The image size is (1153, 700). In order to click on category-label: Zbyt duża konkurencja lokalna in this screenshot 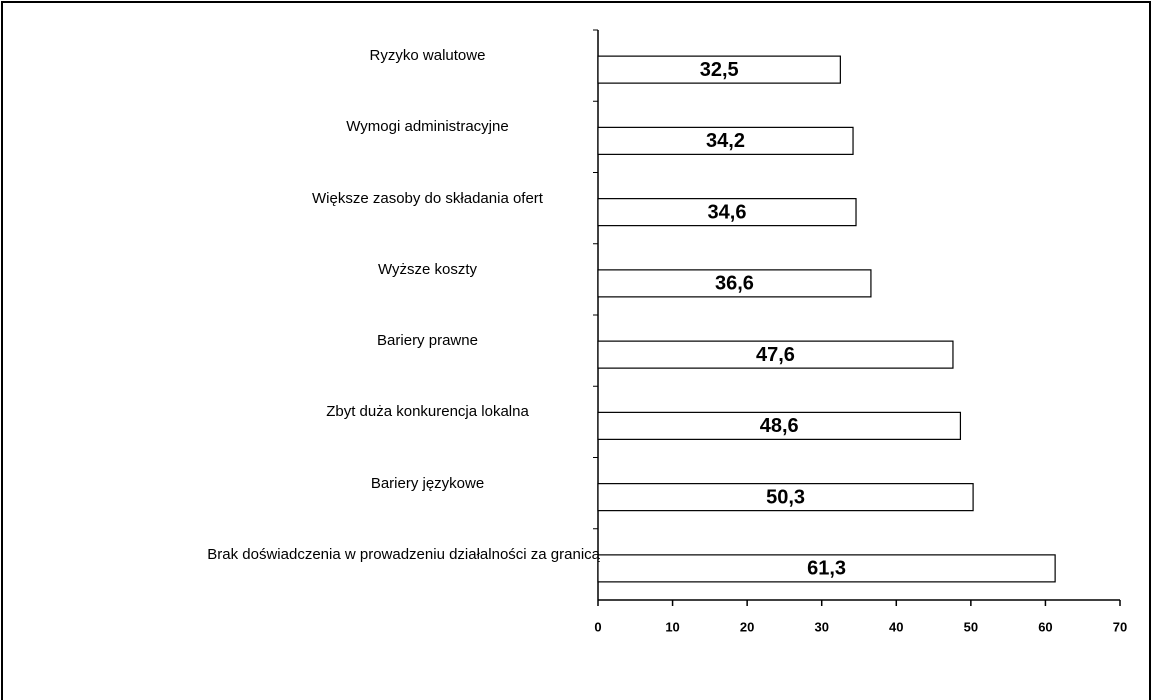, I will do `click(427, 412)`.